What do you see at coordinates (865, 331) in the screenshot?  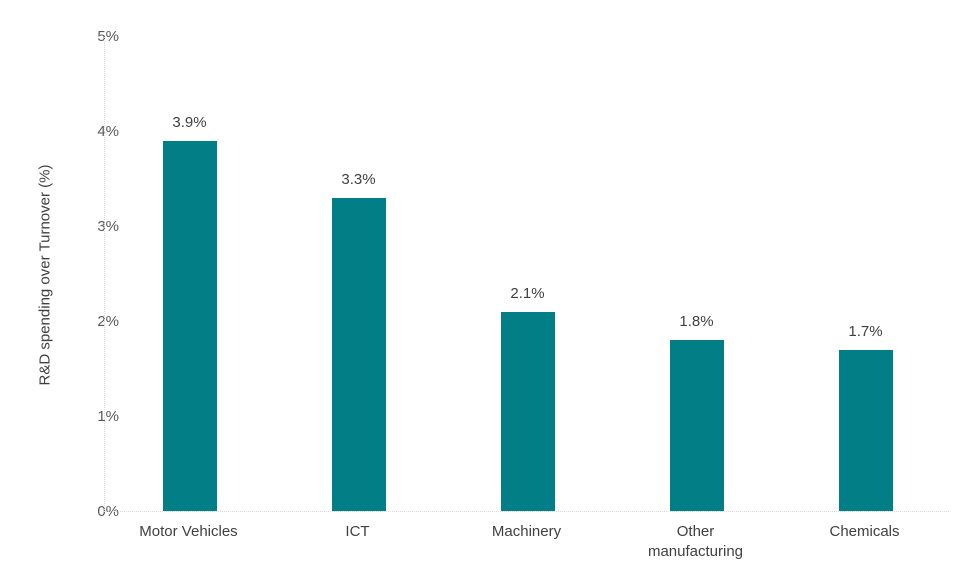 I see `bar-value-label: 1.7%` at bounding box center [865, 331].